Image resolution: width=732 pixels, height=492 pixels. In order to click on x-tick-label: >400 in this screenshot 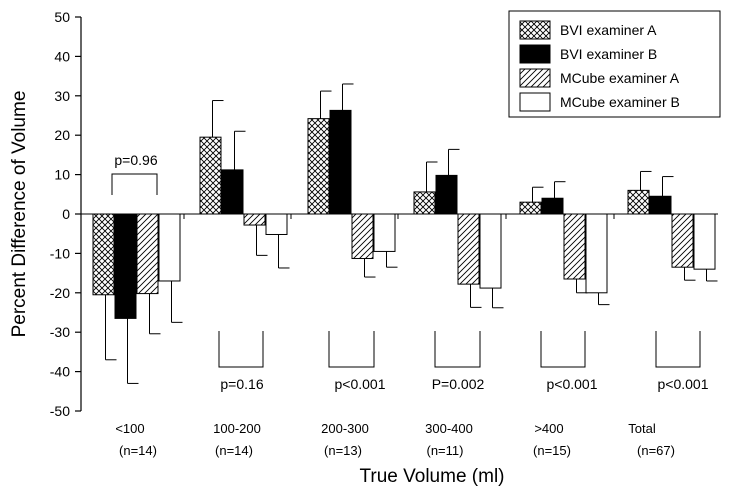, I will do `click(548, 428)`.